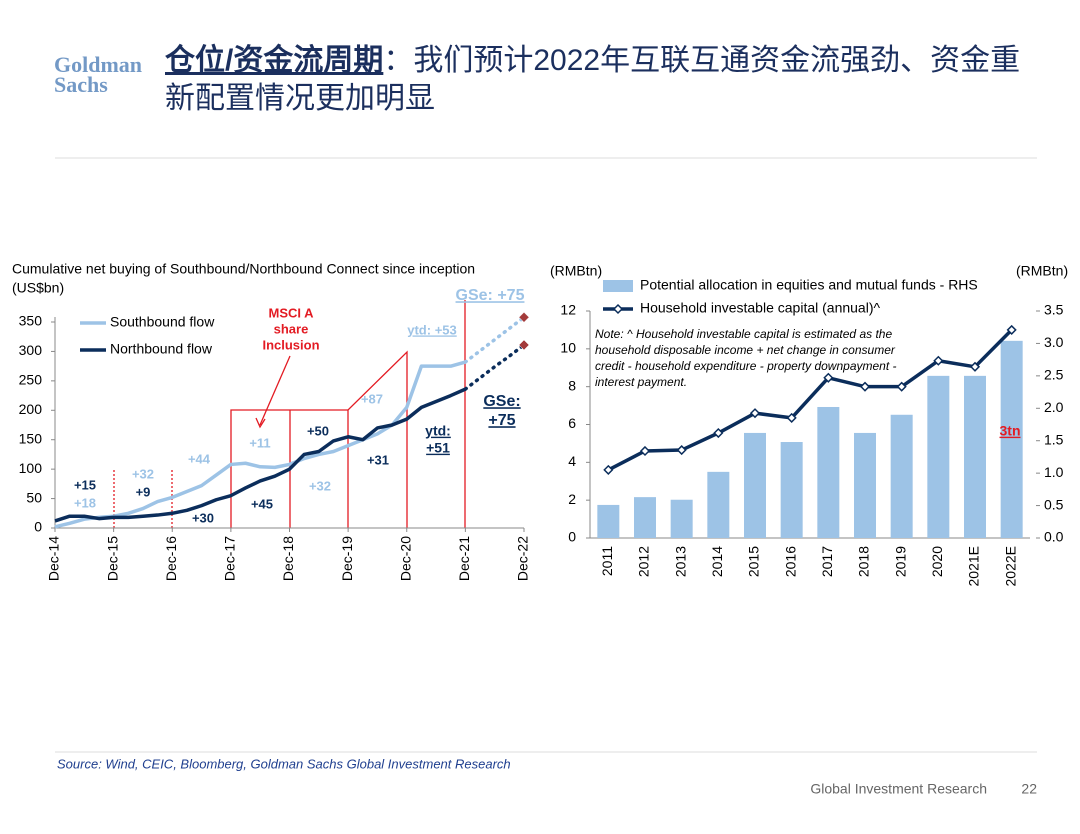 The height and width of the screenshot is (834, 1080). Describe the element at coordinates (572, 461) in the screenshot. I see `y-tick-label: 4` at that location.